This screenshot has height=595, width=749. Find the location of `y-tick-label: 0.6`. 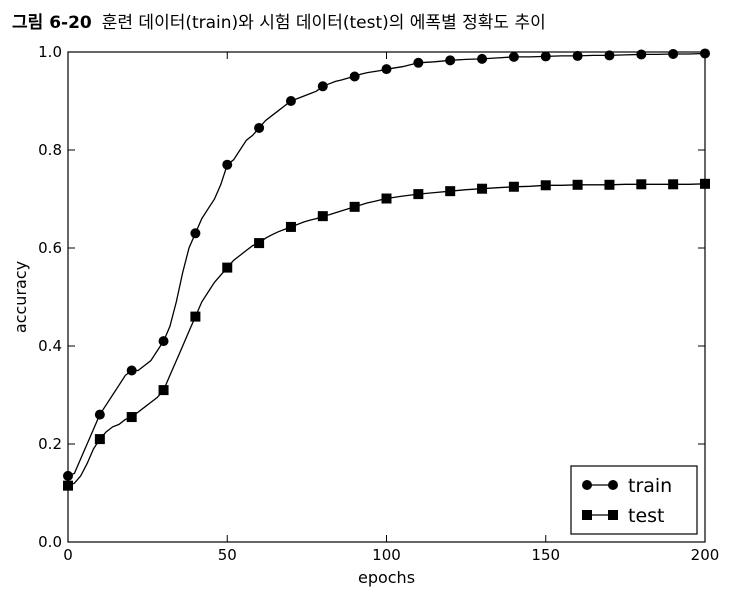

y-tick-label: 0.6 is located at coordinates (50, 248).